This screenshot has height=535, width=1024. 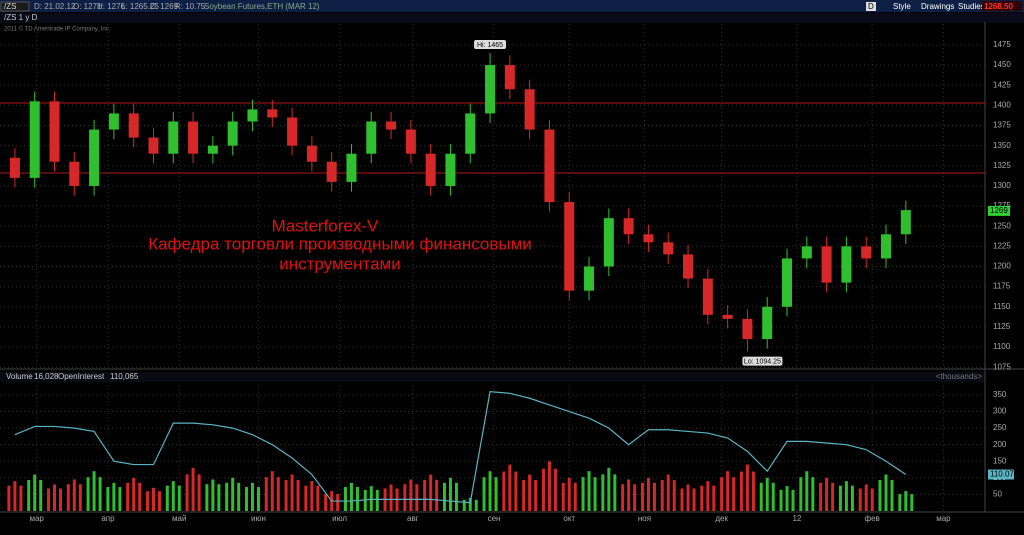 What do you see at coordinates (1002, 104) in the screenshot?
I see `y-tick-label: 1400` at bounding box center [1002, 104].